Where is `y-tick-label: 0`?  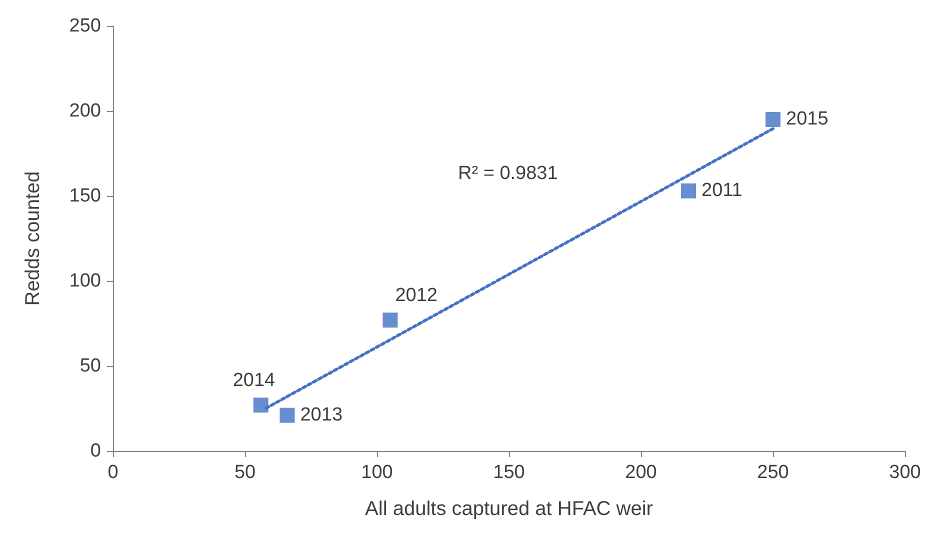
y-tick-label: 0 is located at coordinates (95, 451).